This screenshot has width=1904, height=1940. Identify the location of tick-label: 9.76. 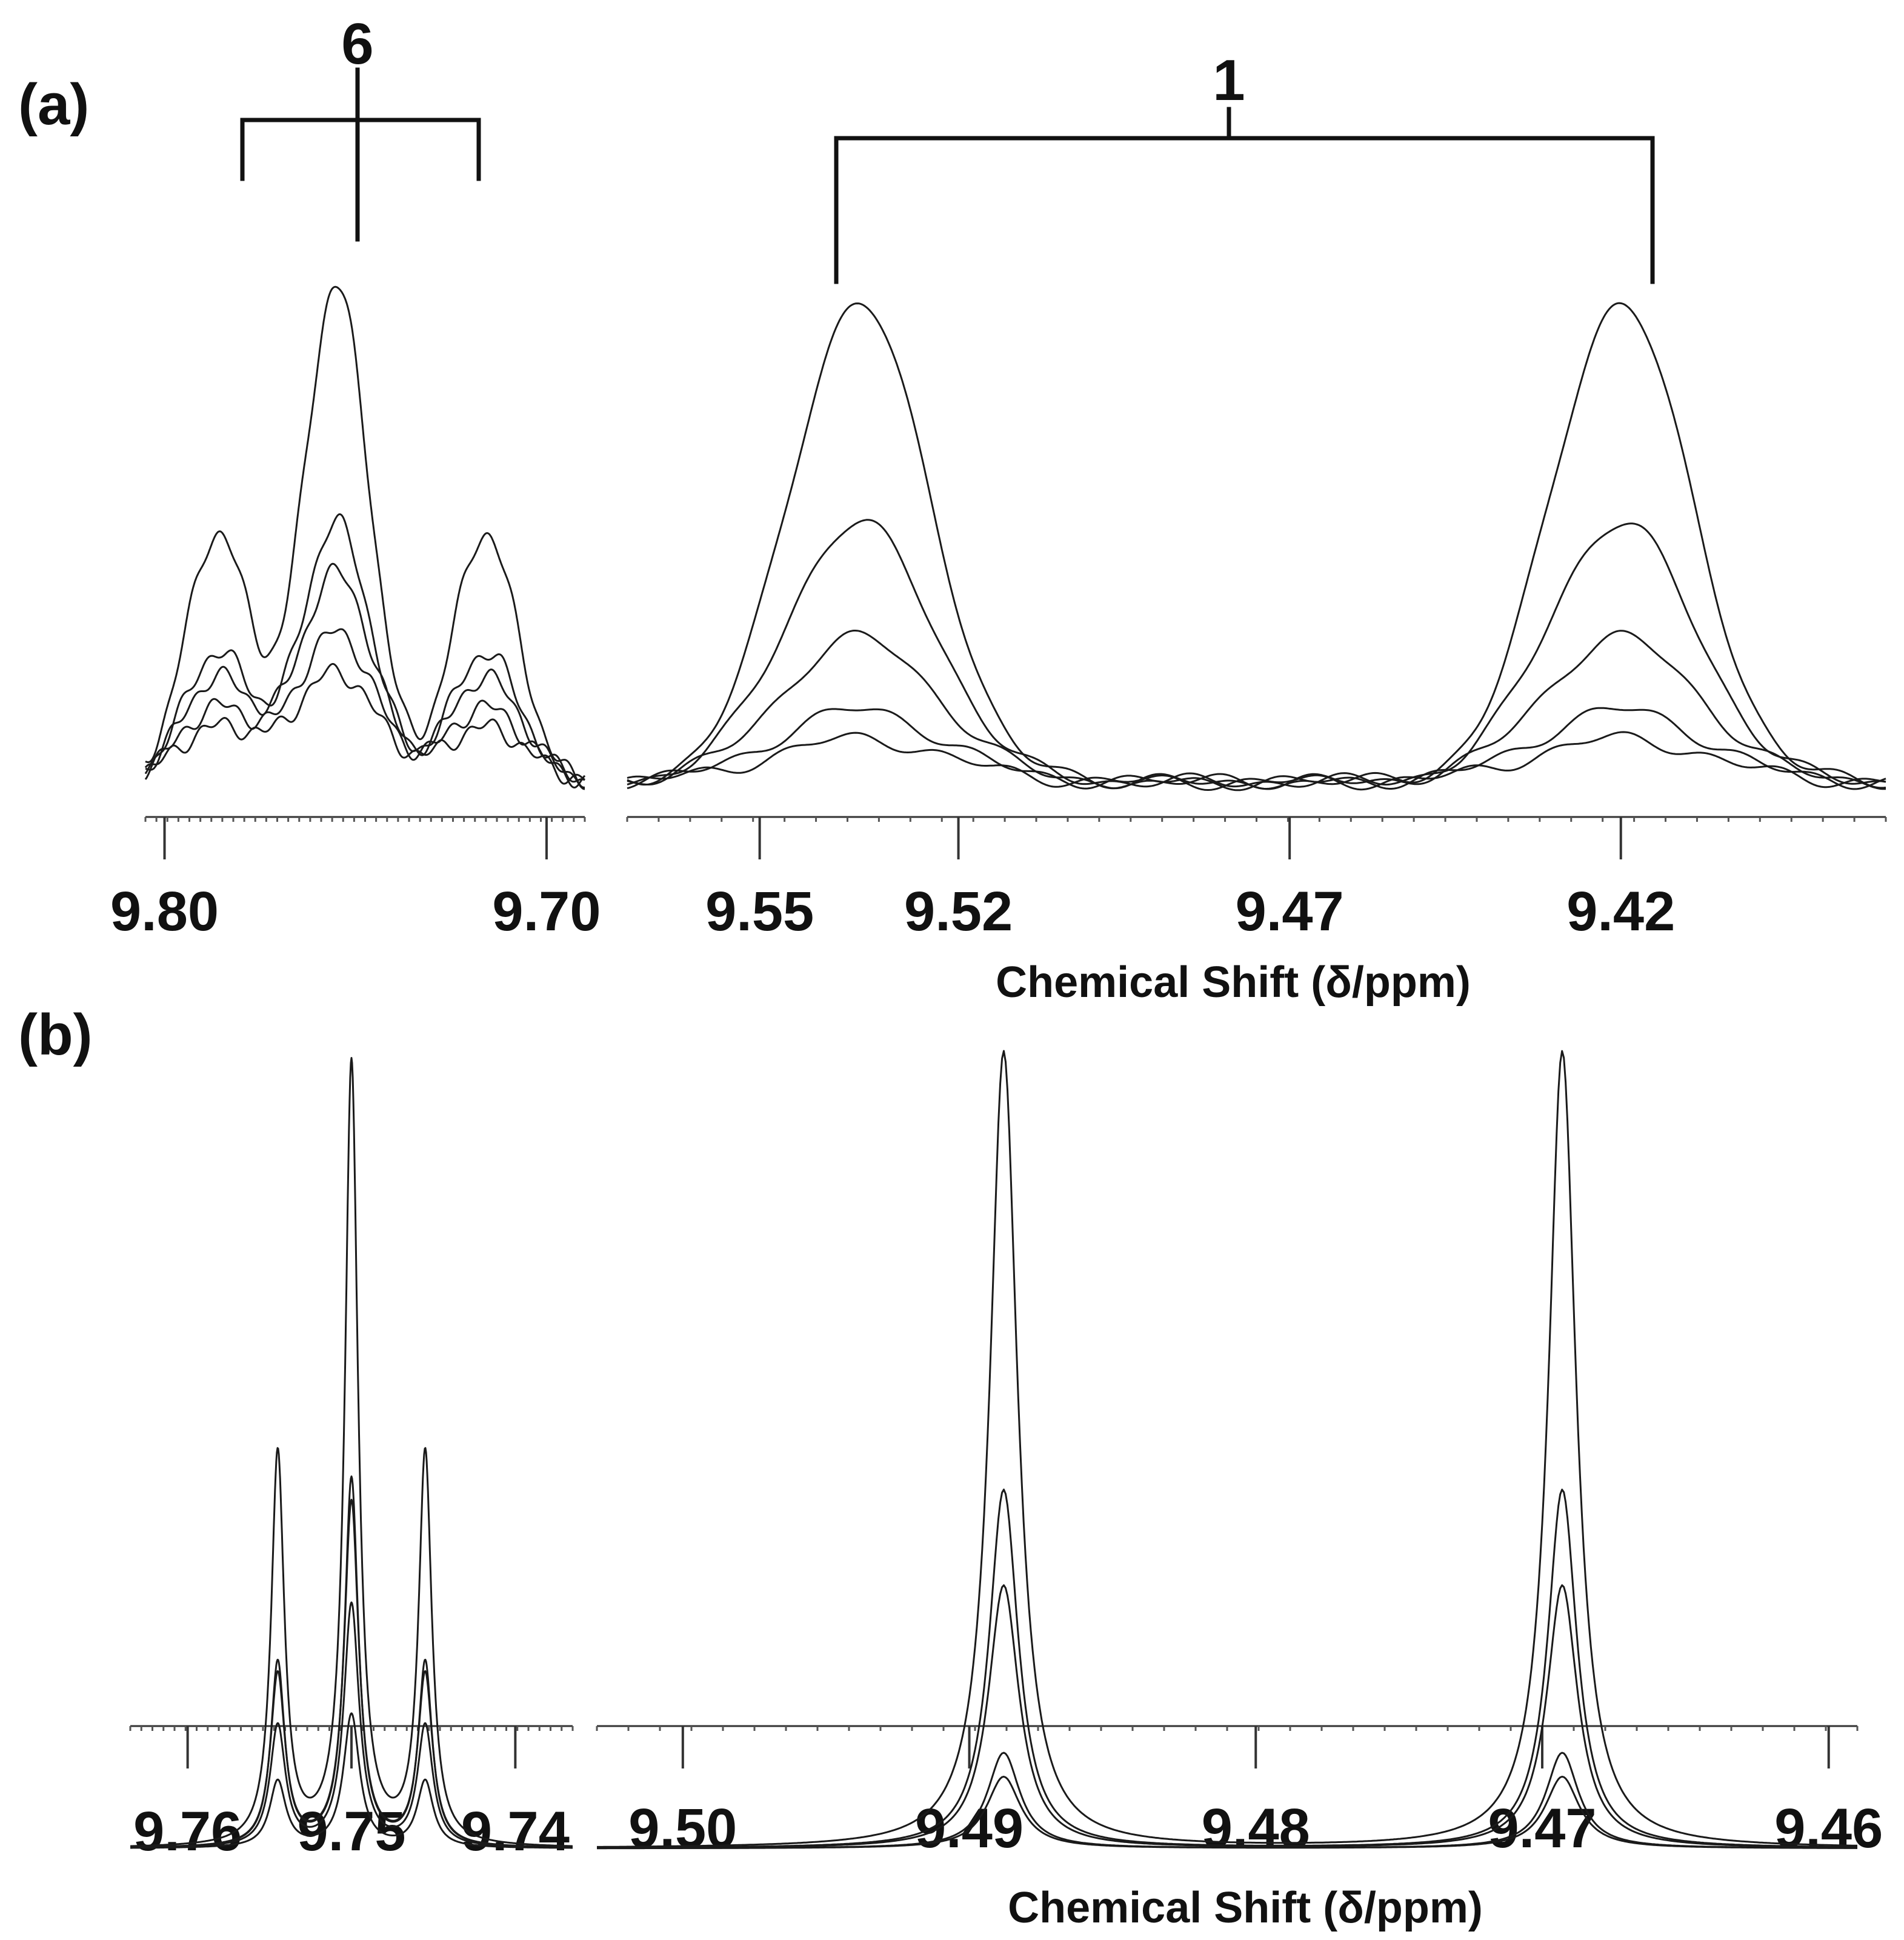
(187, 1831).